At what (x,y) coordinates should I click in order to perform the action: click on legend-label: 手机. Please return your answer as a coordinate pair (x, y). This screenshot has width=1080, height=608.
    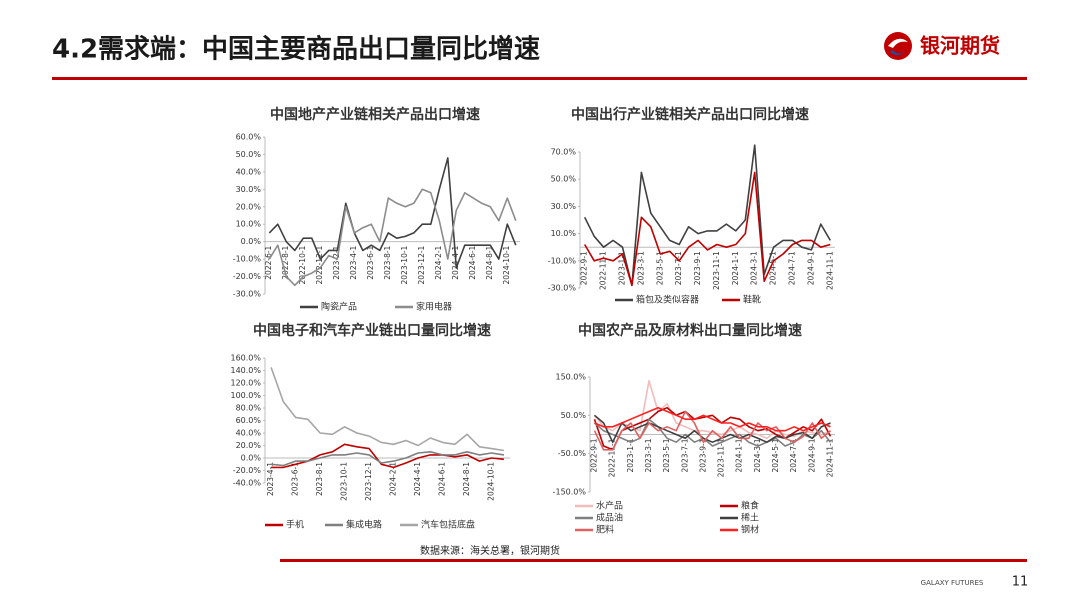
    Looking at the image, I should click on (295, 525).